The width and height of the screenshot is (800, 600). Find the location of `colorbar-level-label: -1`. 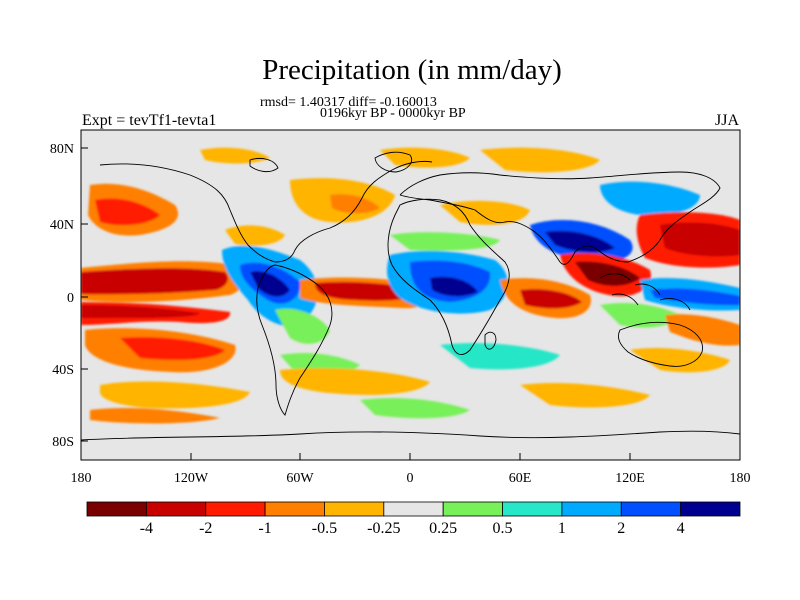

colorbar-level-label: -1 is located at coordinates (264, 528).